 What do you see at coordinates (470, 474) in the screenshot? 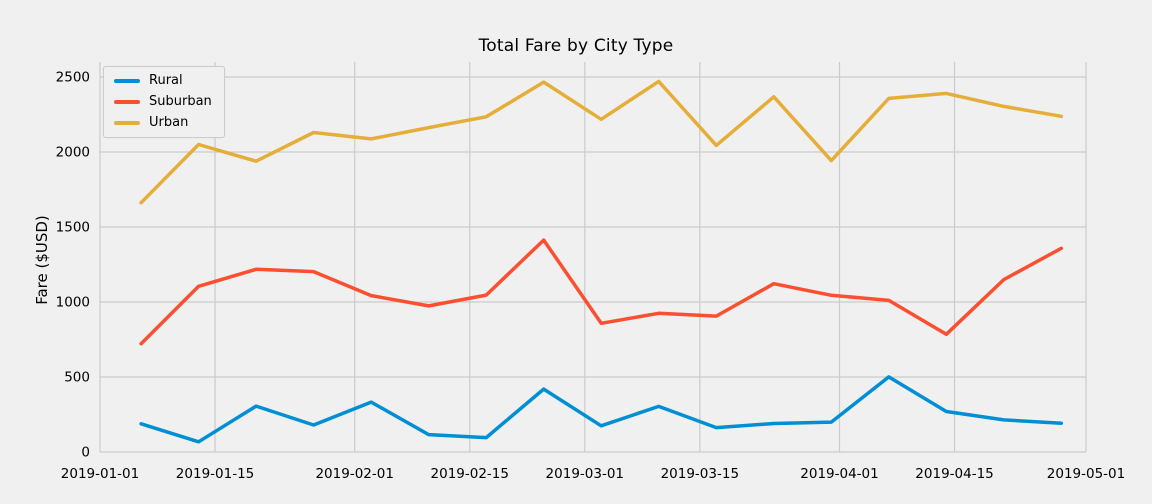
I see `x-tick-label: 2019-02-15` at bounding box center [470, 474].